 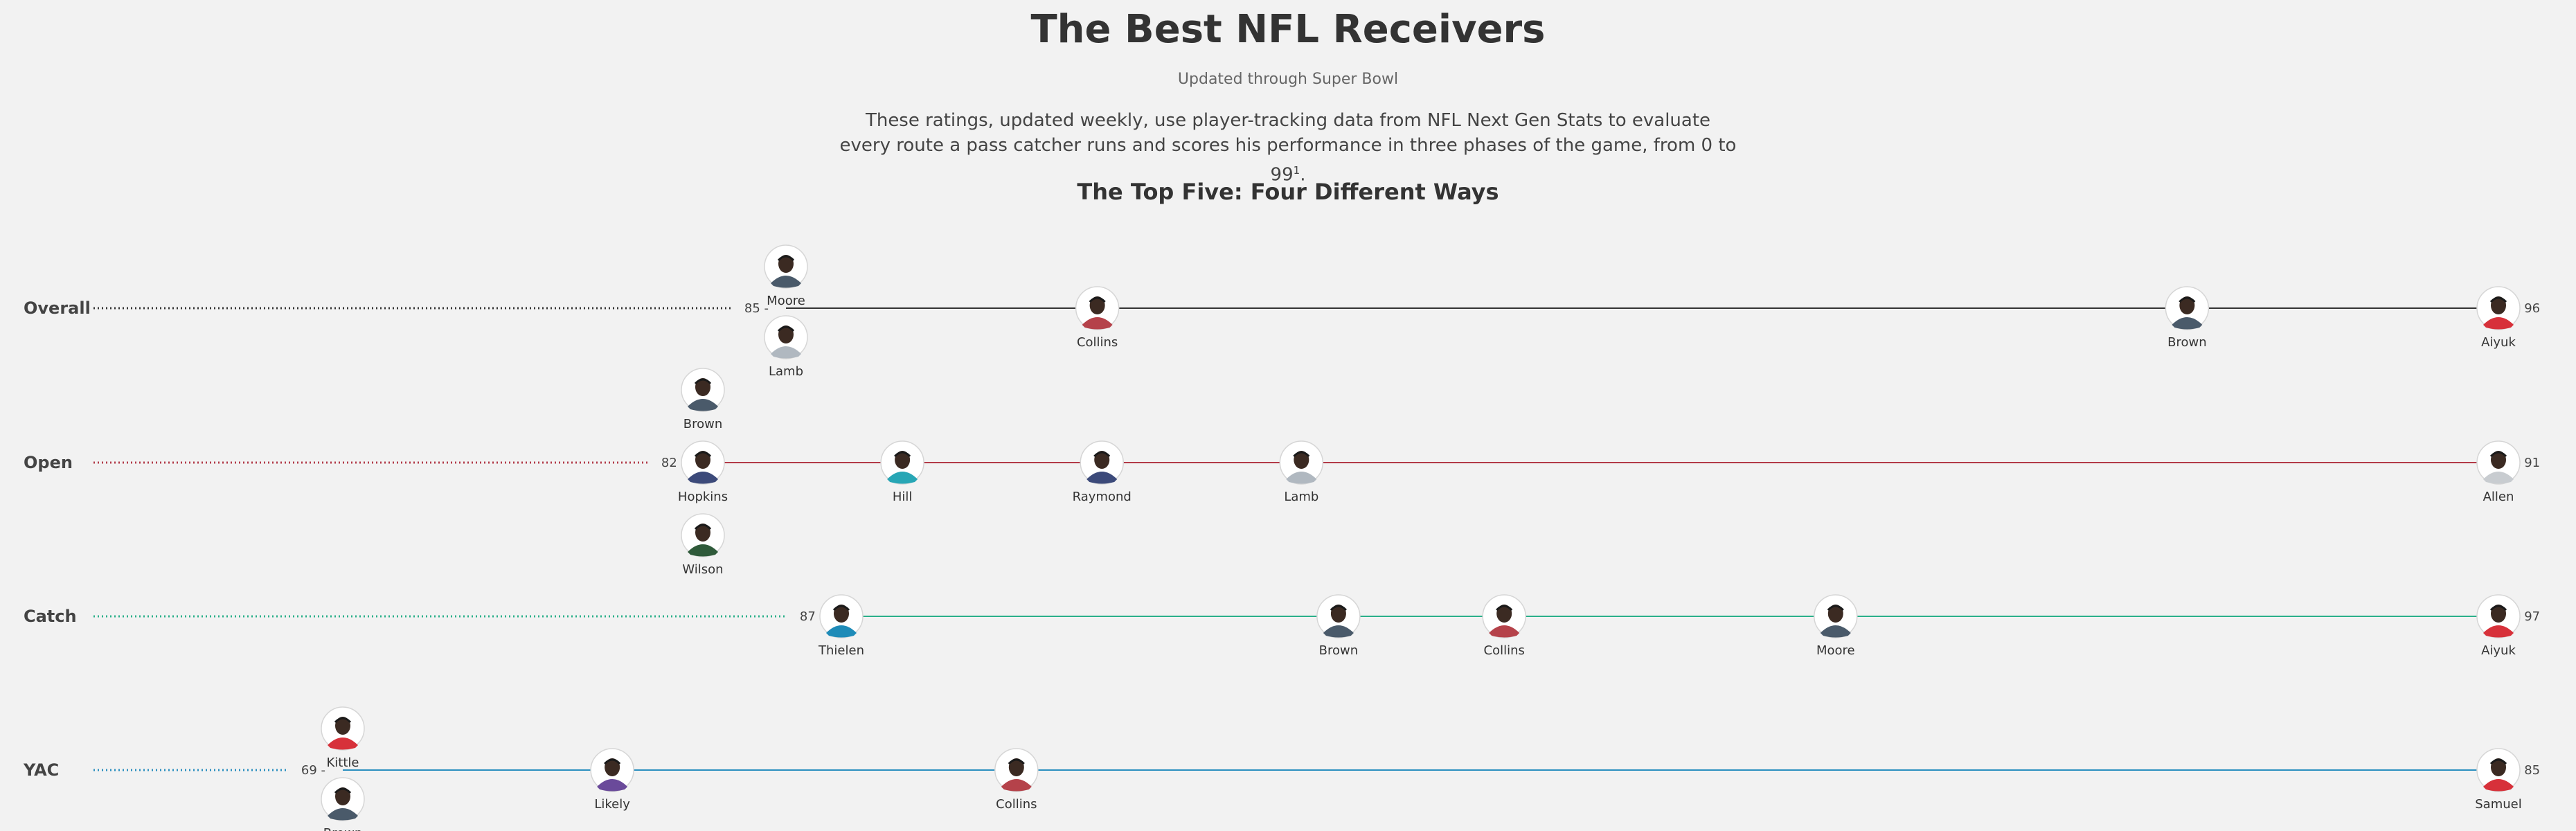 I want to click on tick-label-max: - 85, so click(x=2528, y=770).